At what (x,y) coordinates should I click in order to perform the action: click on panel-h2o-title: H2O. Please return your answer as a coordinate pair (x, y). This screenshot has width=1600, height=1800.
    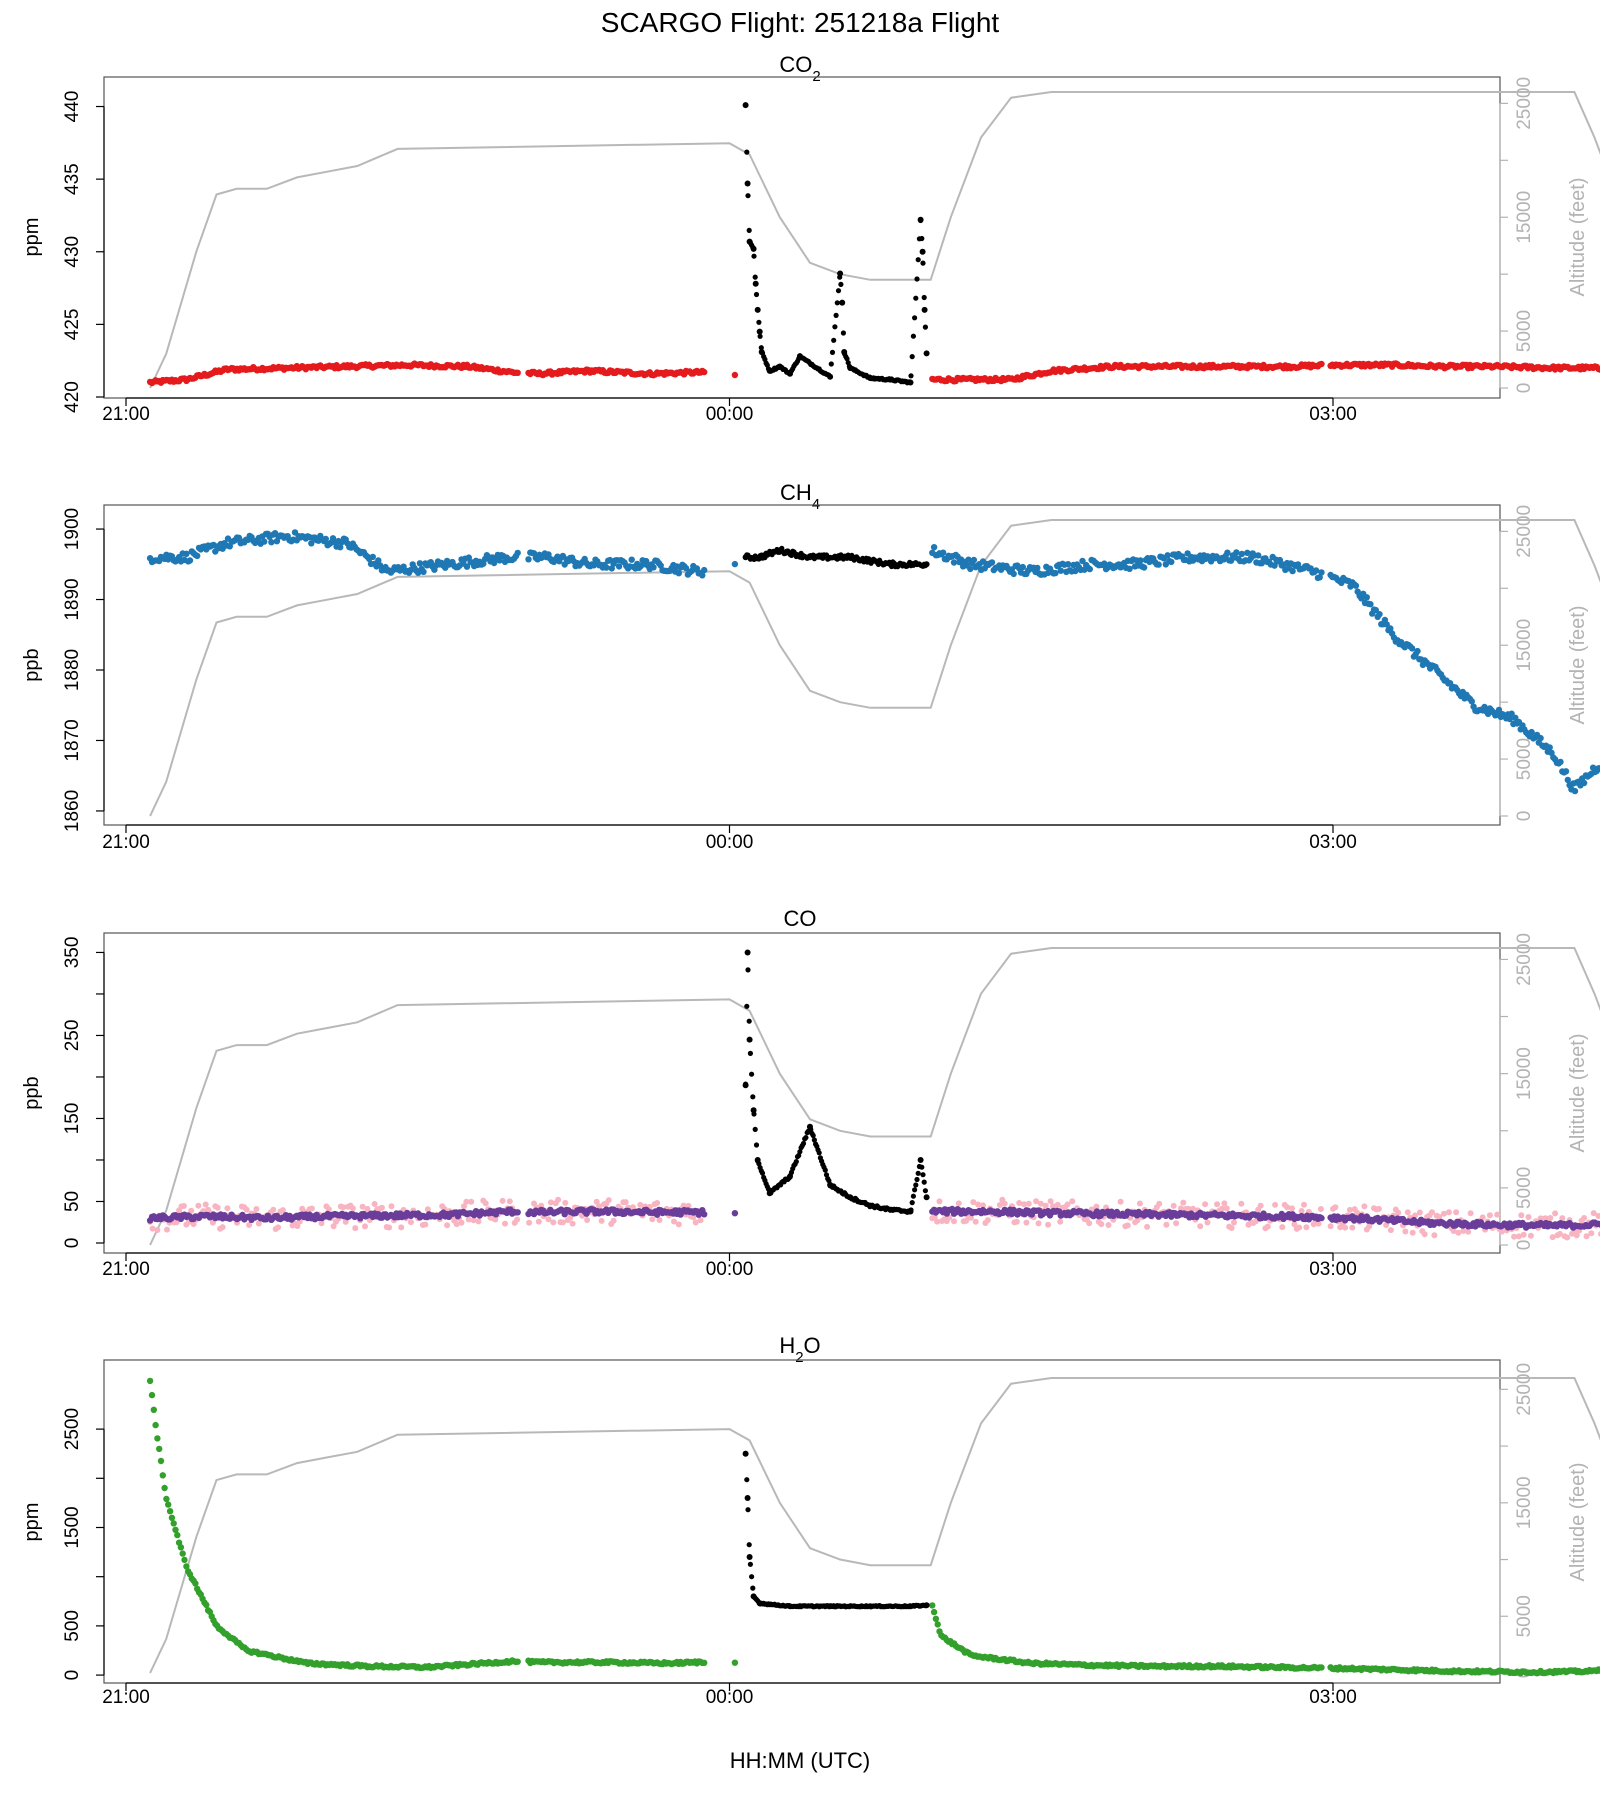
    Looking at the image, I should click on (799, 1349).